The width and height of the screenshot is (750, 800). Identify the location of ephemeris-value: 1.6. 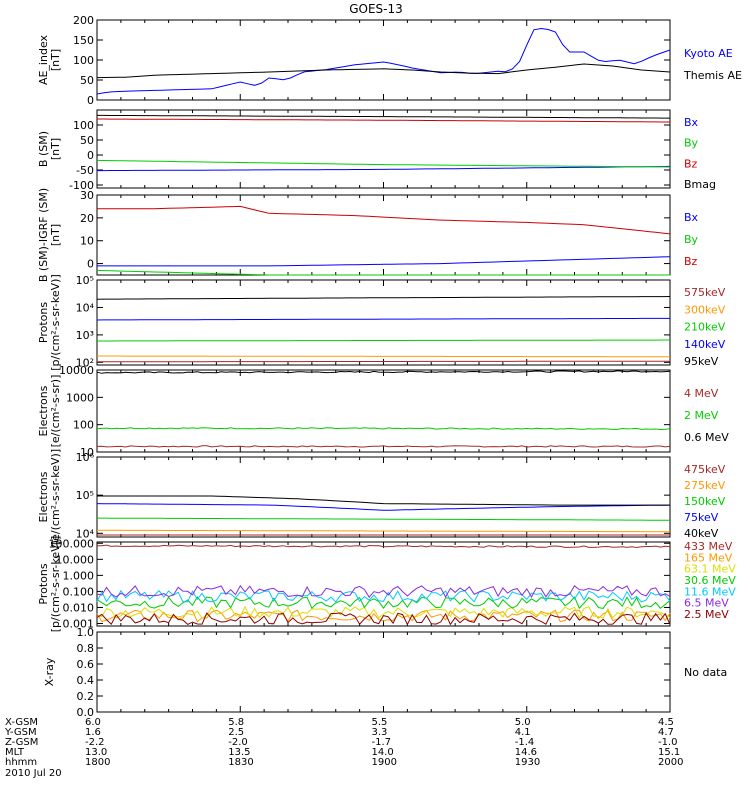
(93, 732).